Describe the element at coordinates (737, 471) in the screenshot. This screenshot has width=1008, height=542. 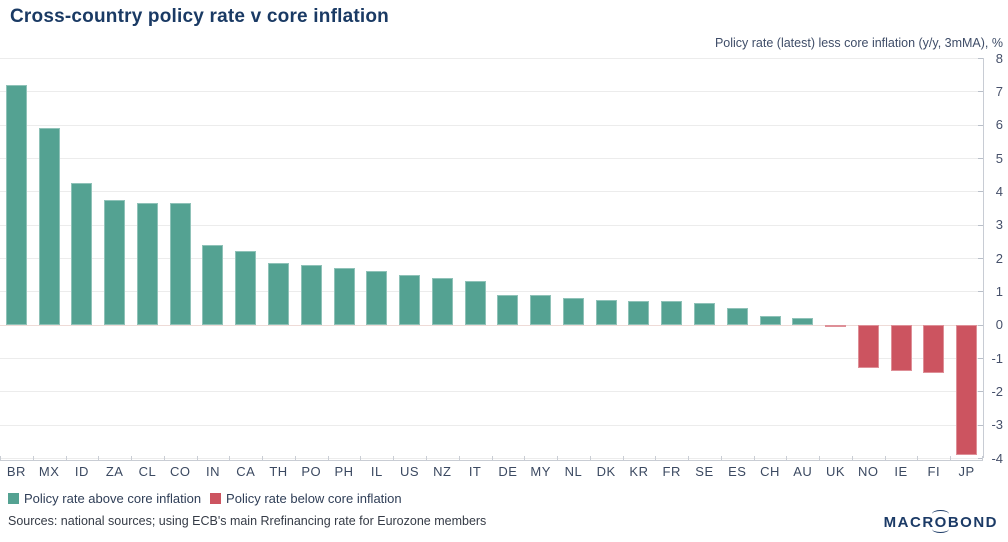
I see `x-label-ES: ES` at that location.